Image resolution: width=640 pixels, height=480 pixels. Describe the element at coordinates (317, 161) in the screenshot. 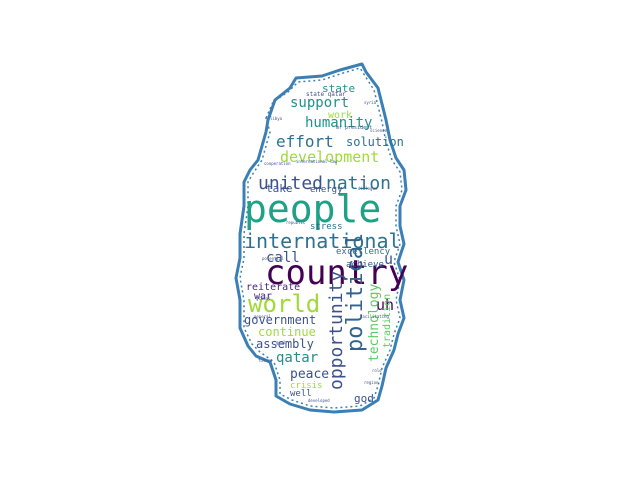

I see `word-international-law: international law` at that location.